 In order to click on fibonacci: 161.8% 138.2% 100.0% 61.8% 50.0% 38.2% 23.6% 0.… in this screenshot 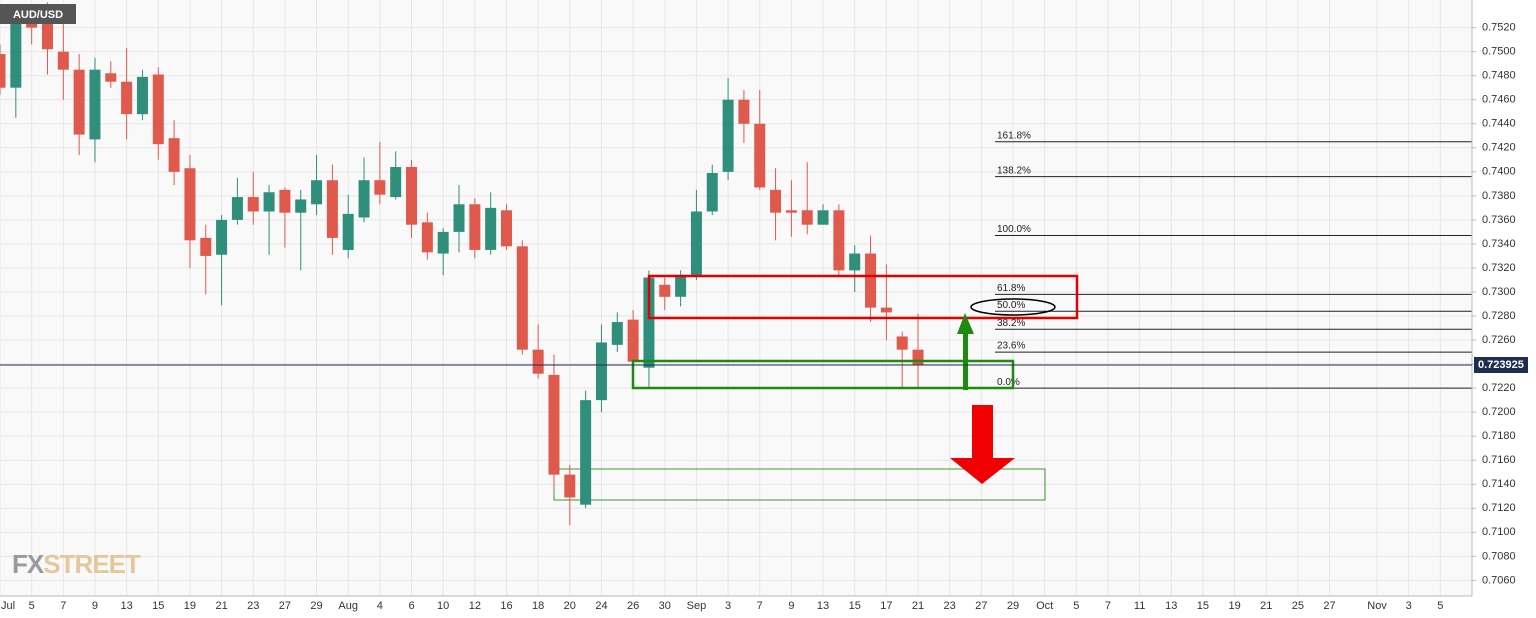, I will do `click(1233, 259)`.